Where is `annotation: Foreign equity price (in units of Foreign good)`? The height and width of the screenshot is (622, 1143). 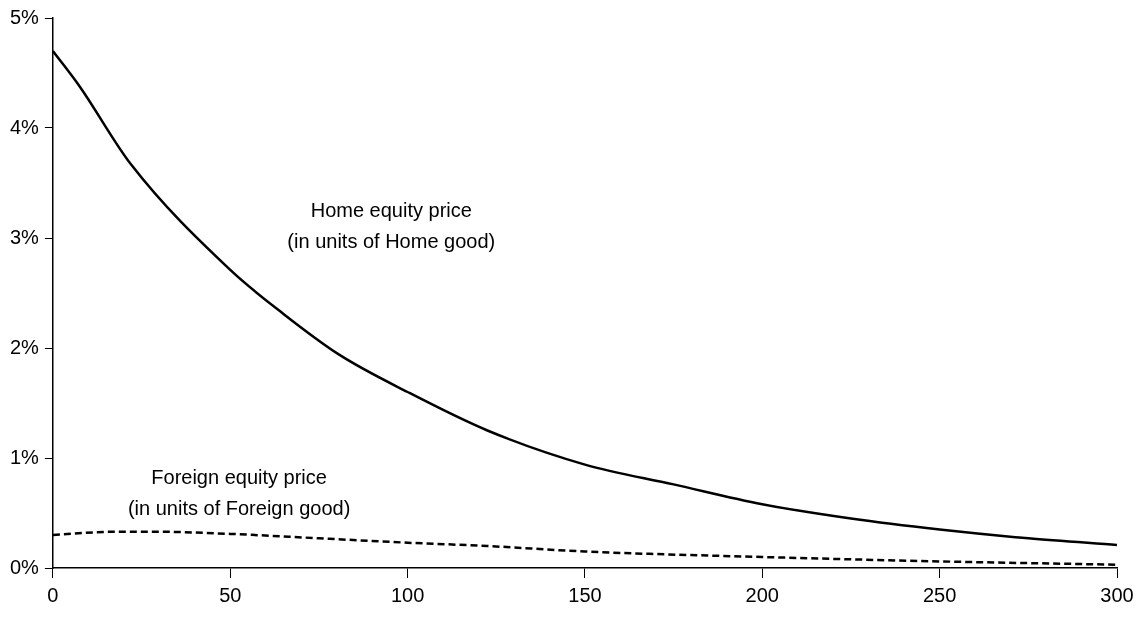
annotation: Foreign equity price (in units of Foreign good) is located at coordinates (239, 493).